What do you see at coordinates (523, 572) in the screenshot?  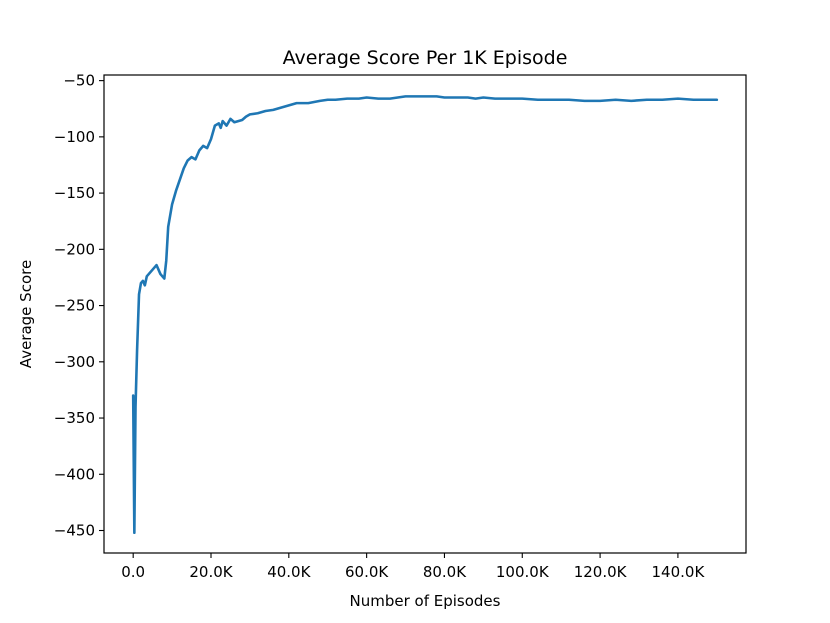 I see `x-tick-label: 100.0K` at bounding box center [523, 572].